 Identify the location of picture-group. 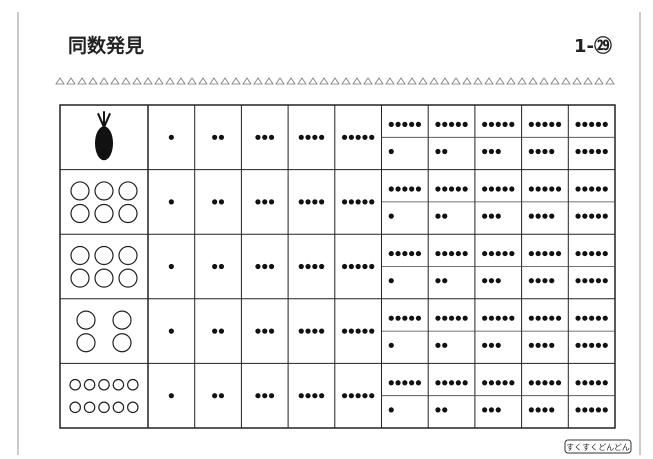
(104, 266).